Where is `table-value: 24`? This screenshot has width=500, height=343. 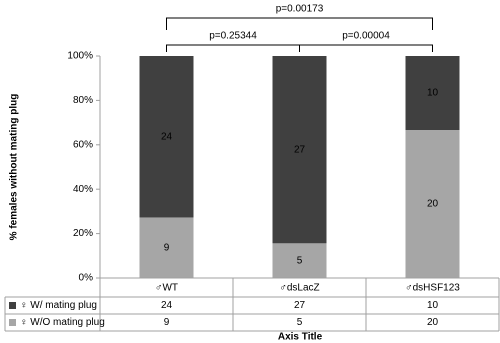 table-value: 24 is located at coordinates (167, 305).